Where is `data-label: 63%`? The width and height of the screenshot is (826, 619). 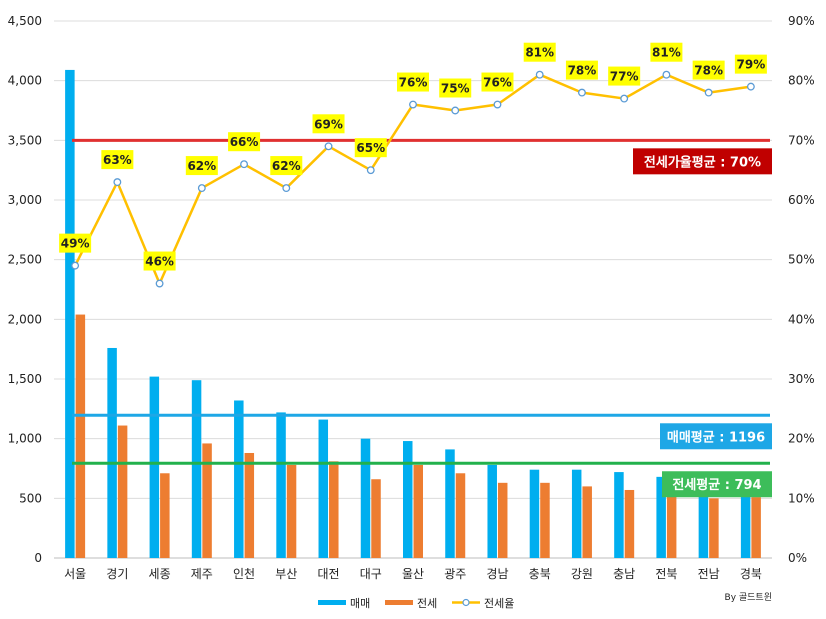
data-label: 63% is located at coordinates (117, 160).